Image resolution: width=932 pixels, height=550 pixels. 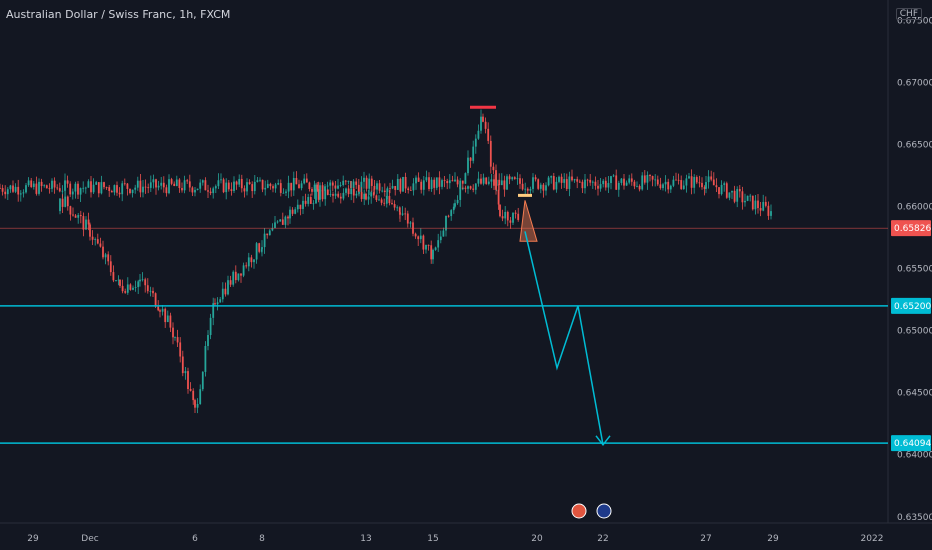 What do you see at coordinates (705, 539) in the screenshot?
I see `x-tick-label: 27` at bounding box center [705, 539].